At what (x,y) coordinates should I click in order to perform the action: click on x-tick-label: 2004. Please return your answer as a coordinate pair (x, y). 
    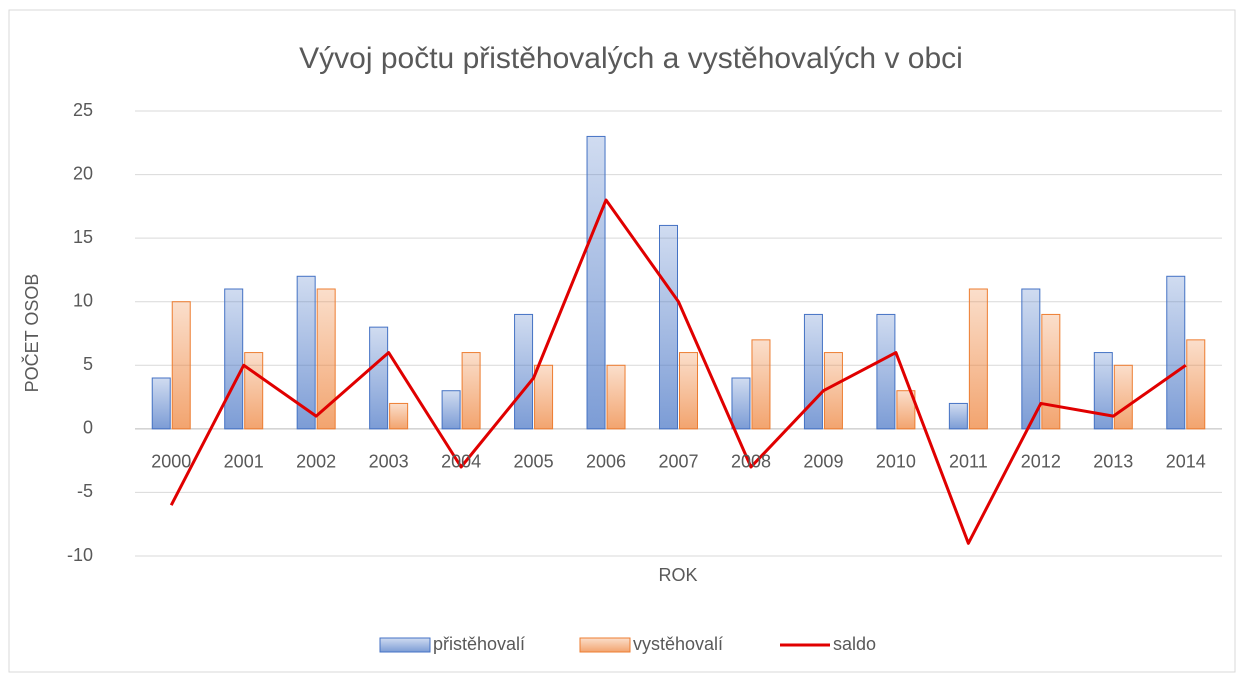
    Looking at the image, I should click on (461, 462).